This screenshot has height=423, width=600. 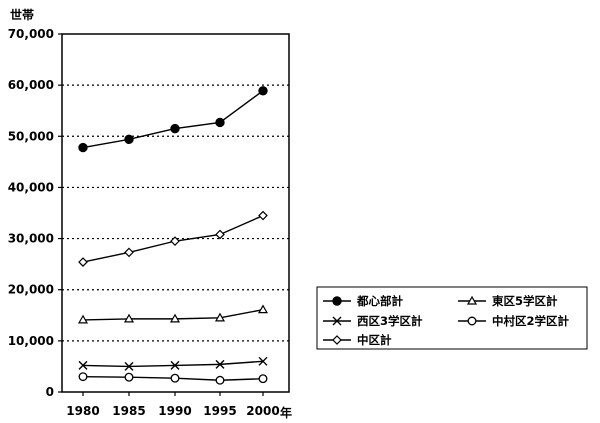 I want to click on y-tick-label: 40,000, so click(x=31, y=187).